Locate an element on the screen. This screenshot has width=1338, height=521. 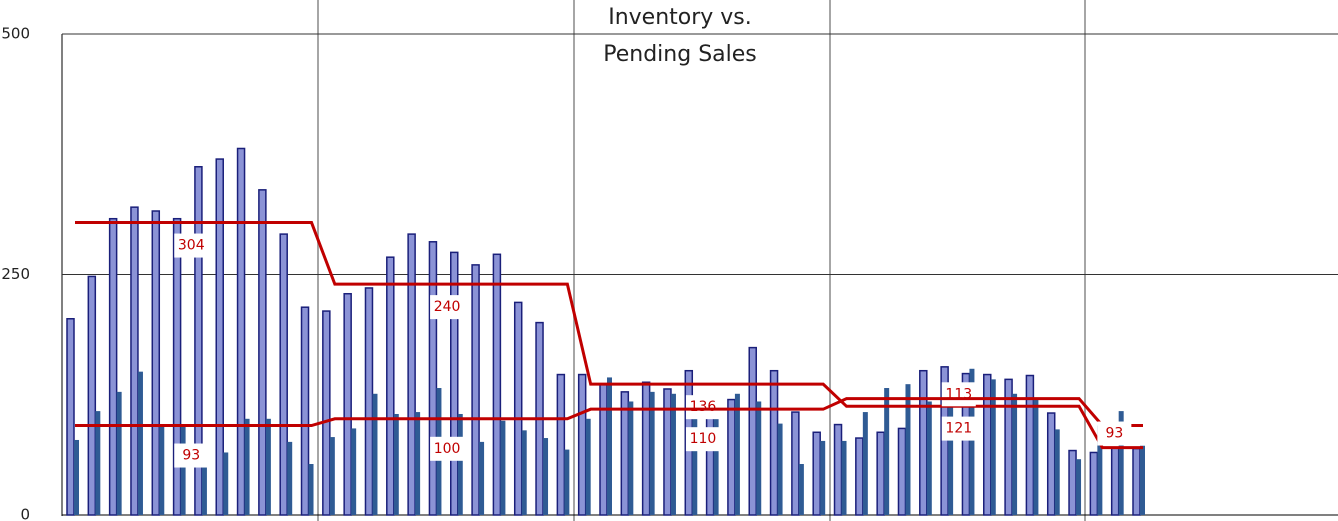
y-tick-label: 500 is located at coordinates (15, 34).